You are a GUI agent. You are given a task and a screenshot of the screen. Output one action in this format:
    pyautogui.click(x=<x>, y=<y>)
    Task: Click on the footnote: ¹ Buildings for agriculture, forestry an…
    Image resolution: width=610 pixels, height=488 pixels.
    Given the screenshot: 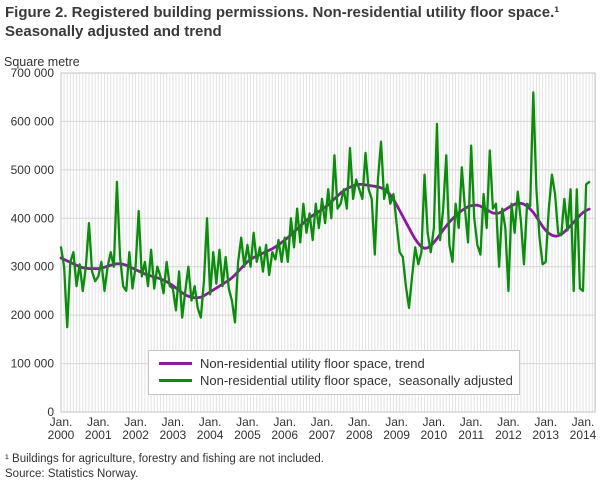 What is the action you would take?
    pyautogui.click(x=164, y=459)
    